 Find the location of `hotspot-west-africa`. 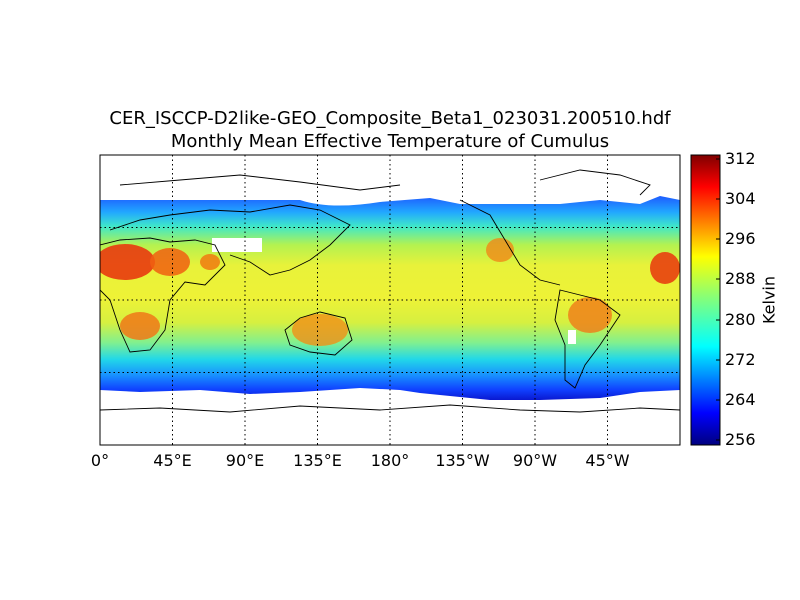

hotspot-west-africa is located at coordinates (665, 268).